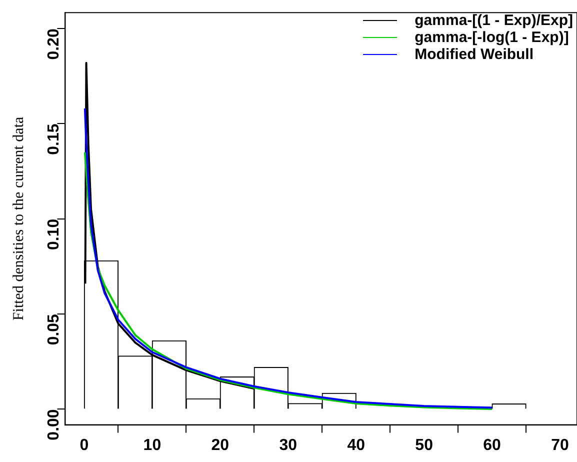 This screenshot has height=462, width=577. What do you see at coordinates (54, 234) in the screenshot?
I see `y-tick-label: 0.10` at bounding box center [54, 234].